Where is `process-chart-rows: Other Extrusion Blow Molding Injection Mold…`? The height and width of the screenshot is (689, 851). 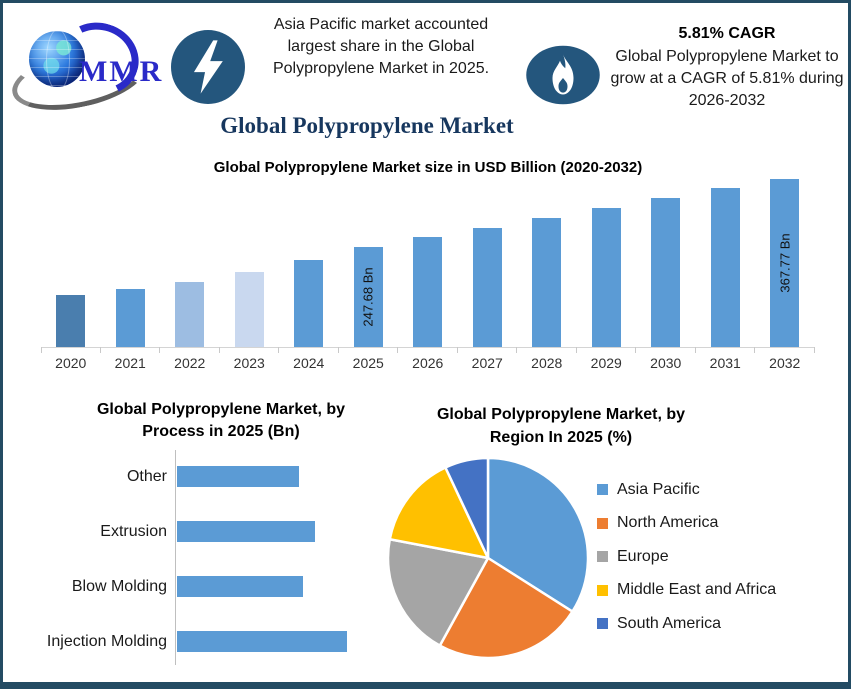 process-chart-rows: Other Extrusion Blow Molding Injection Mold… is located at coordinates (206, 574).